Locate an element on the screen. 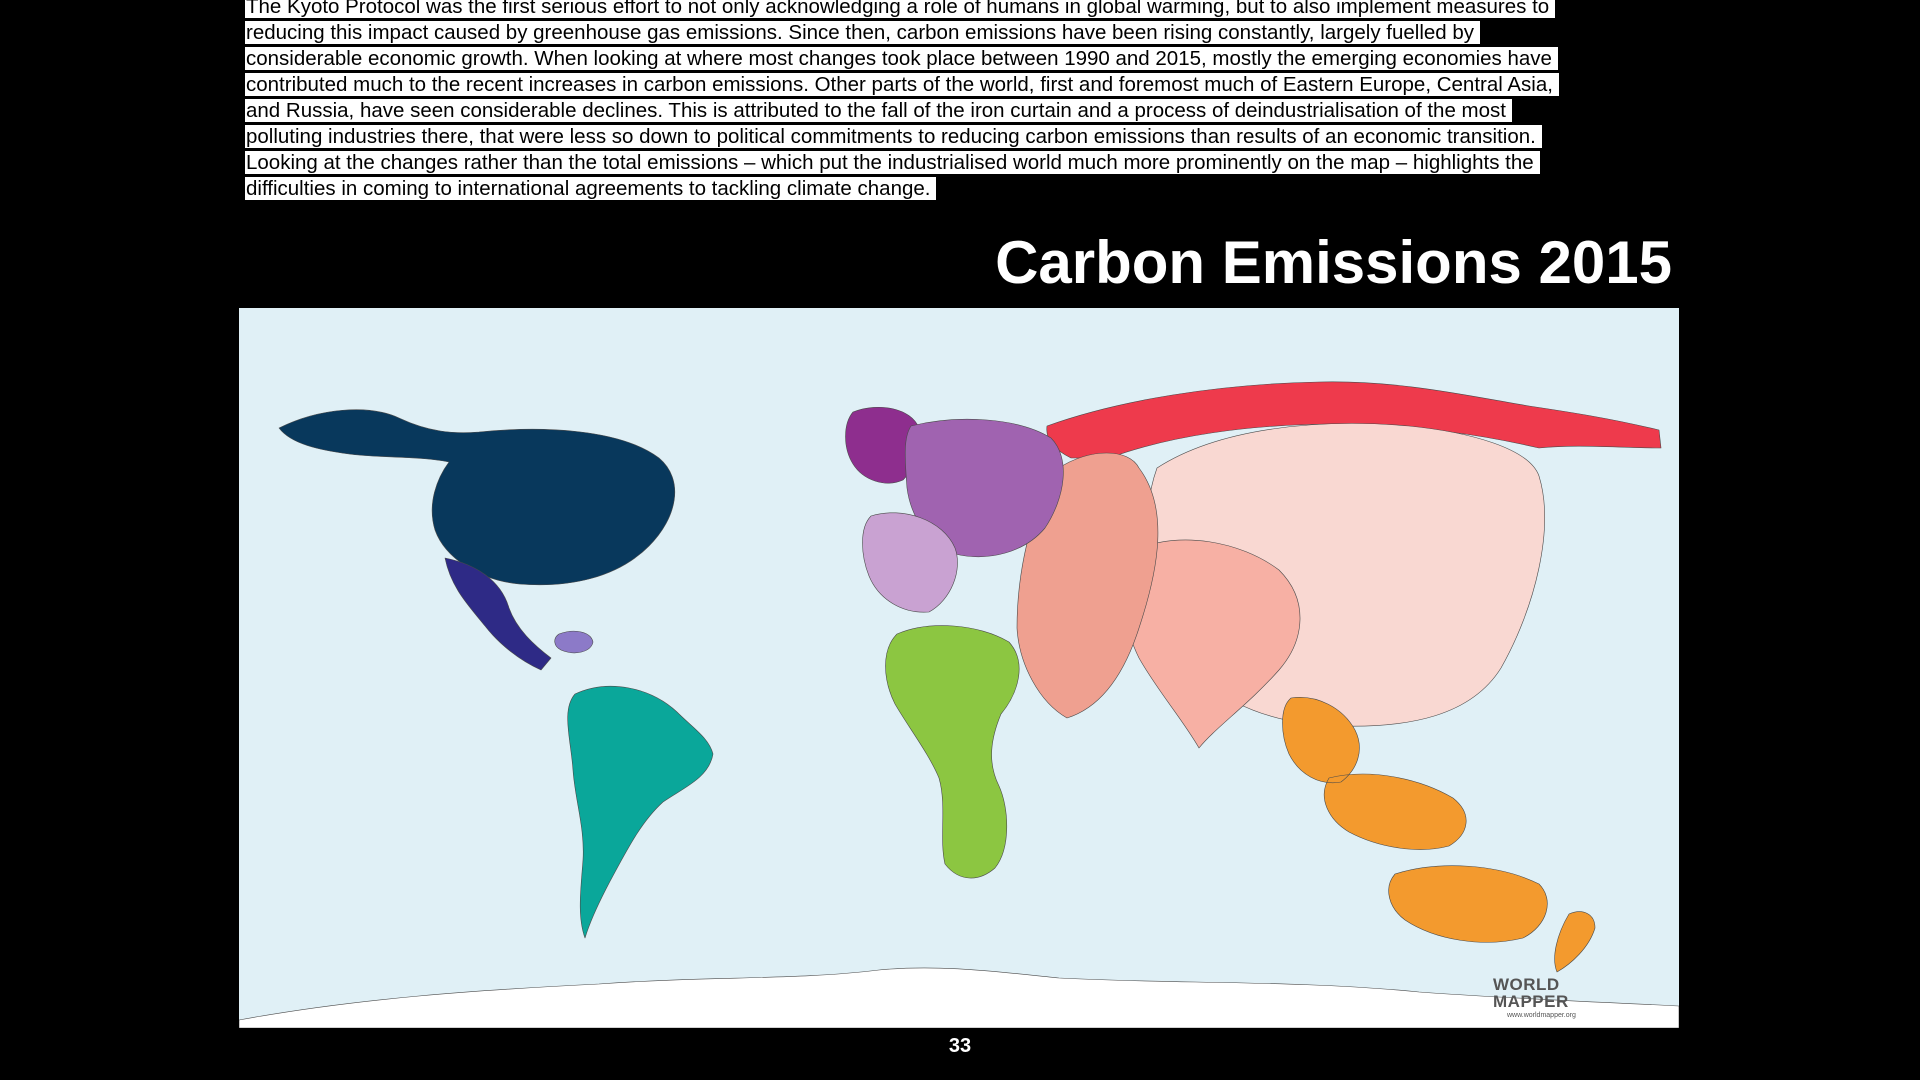  russia-region is located at coordinates (1354, 420).